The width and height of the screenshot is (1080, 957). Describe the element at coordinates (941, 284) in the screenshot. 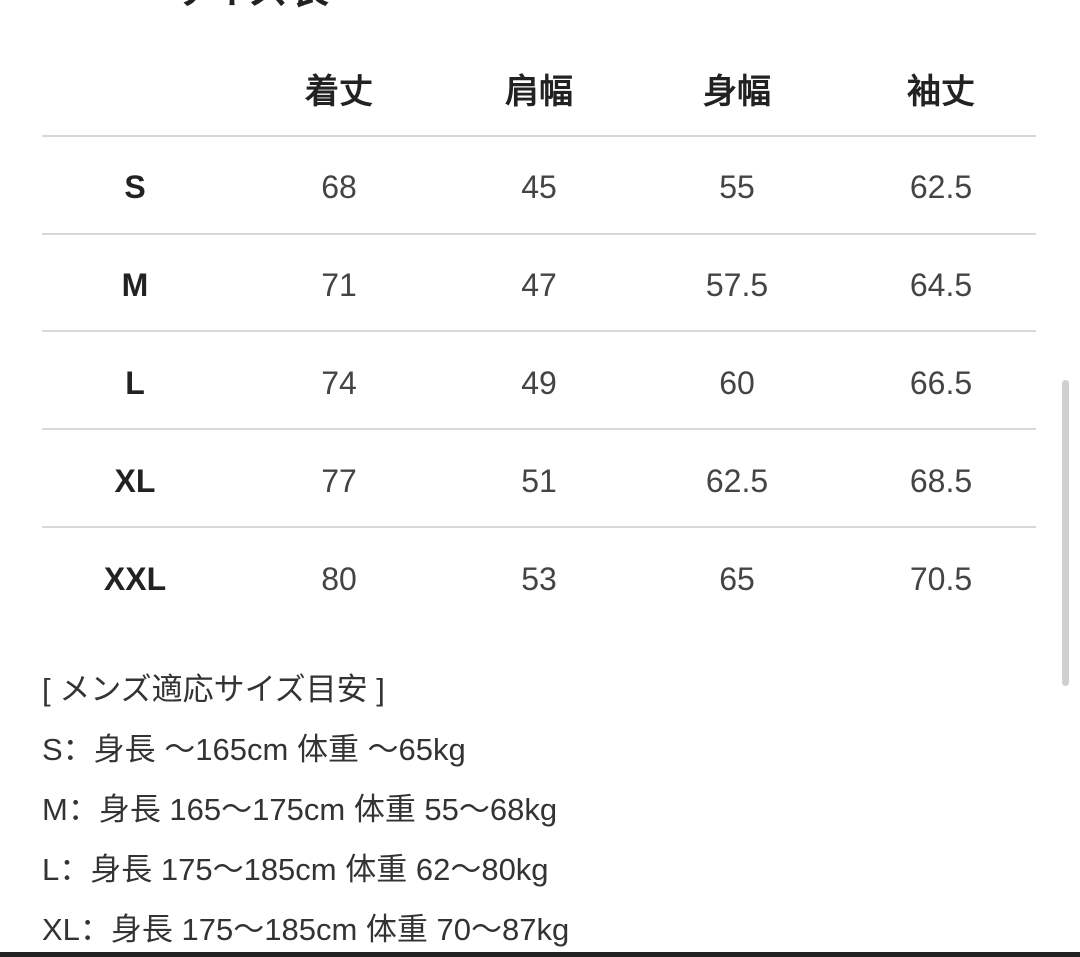

I see `measurement-cell: 64.5` at that location.